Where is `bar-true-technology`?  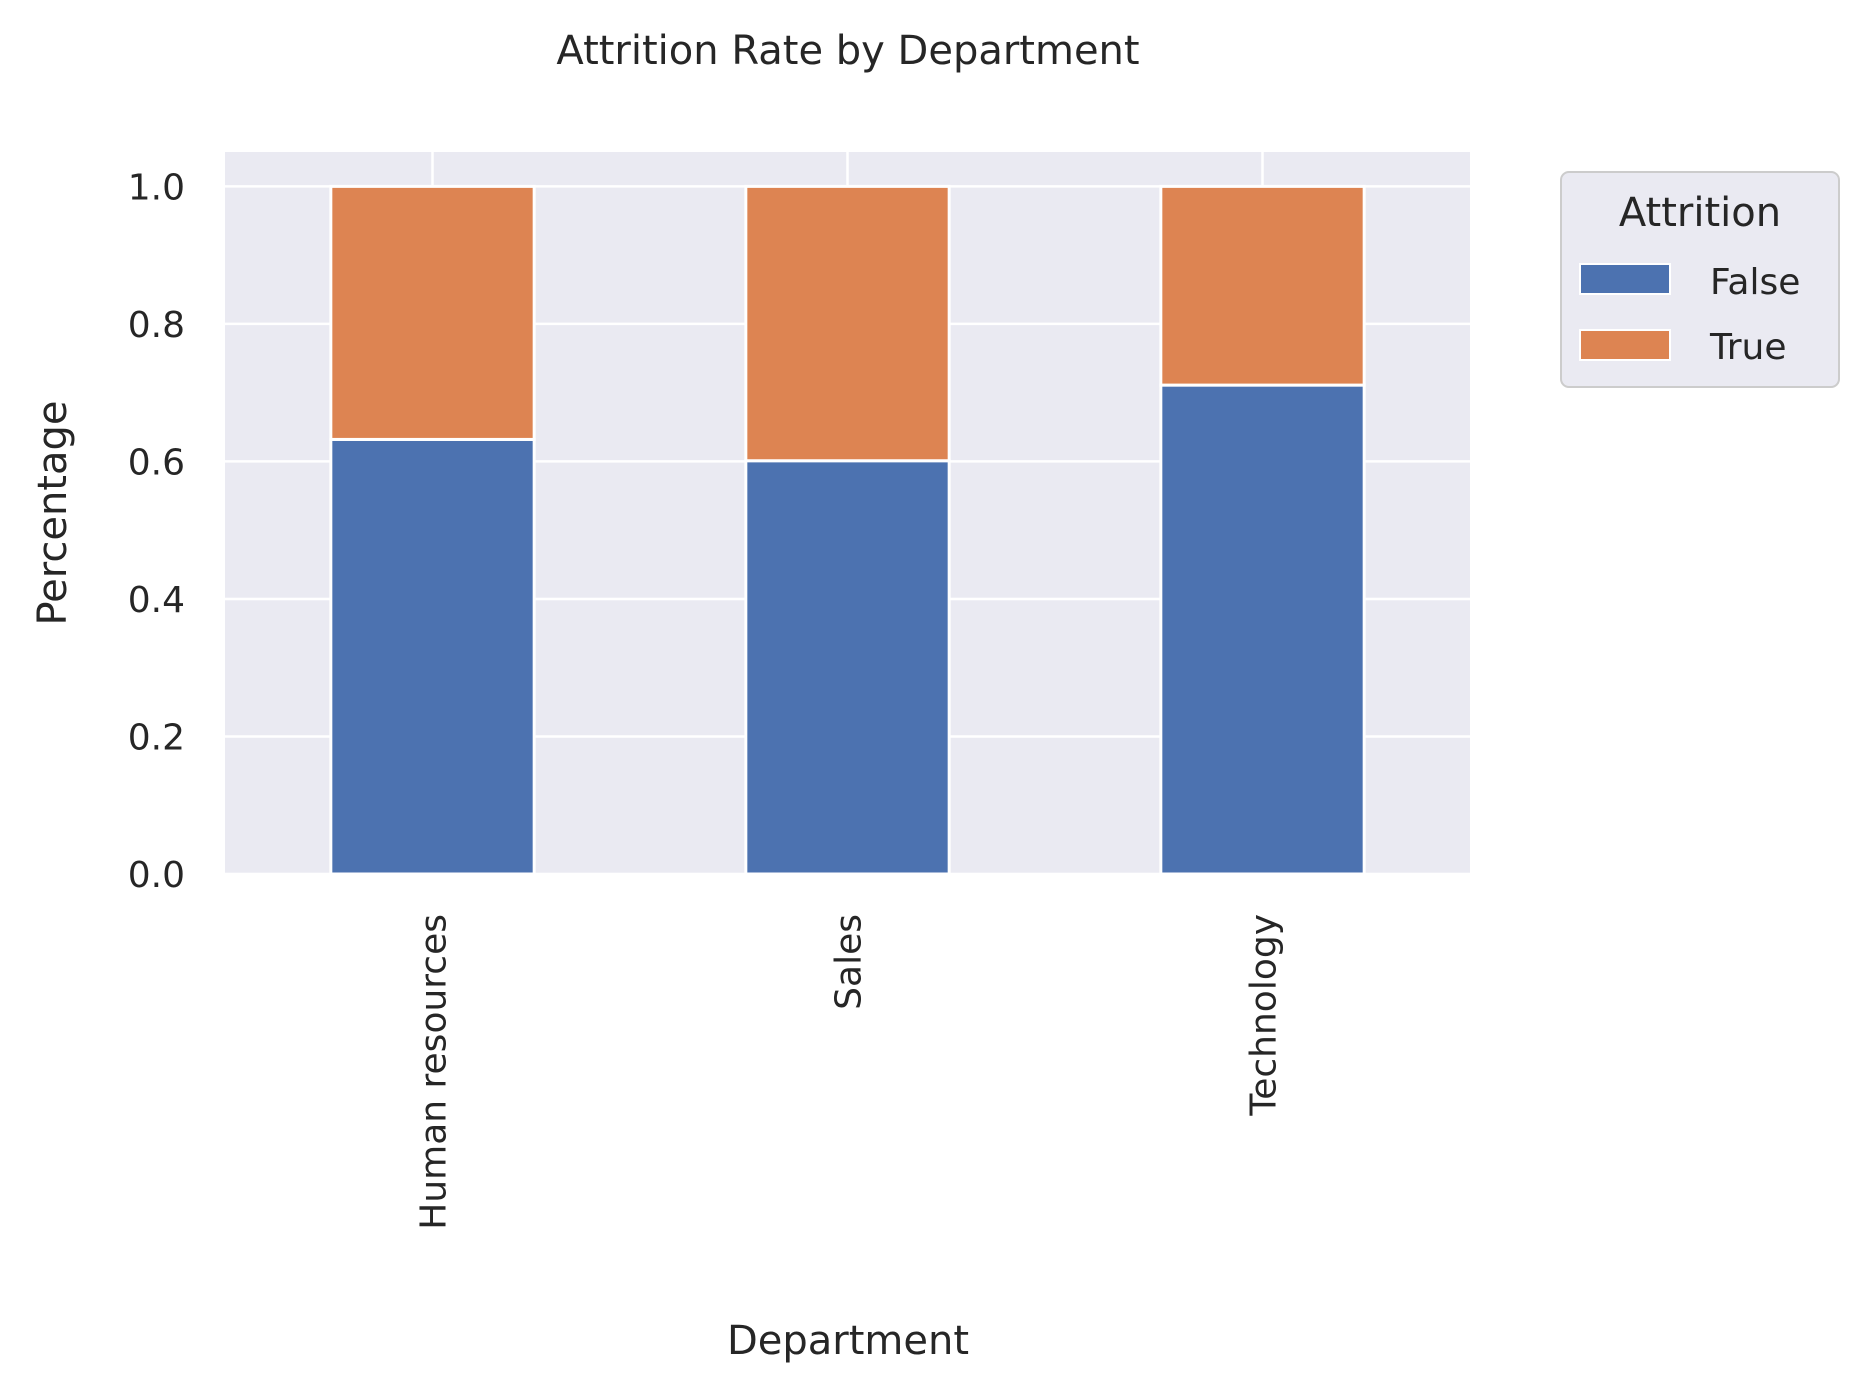 bar-true-technology is located at coordinates (1262, 285).